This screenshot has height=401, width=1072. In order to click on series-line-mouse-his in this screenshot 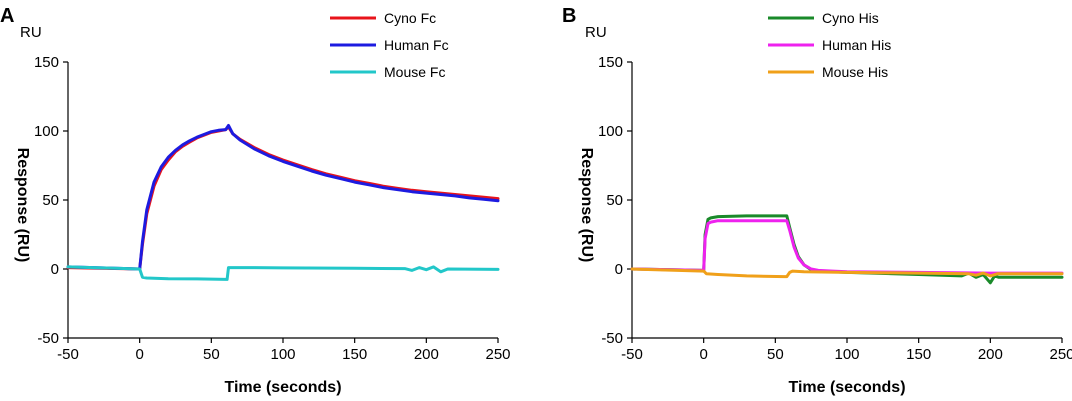, I will do `click(847, 273)`.